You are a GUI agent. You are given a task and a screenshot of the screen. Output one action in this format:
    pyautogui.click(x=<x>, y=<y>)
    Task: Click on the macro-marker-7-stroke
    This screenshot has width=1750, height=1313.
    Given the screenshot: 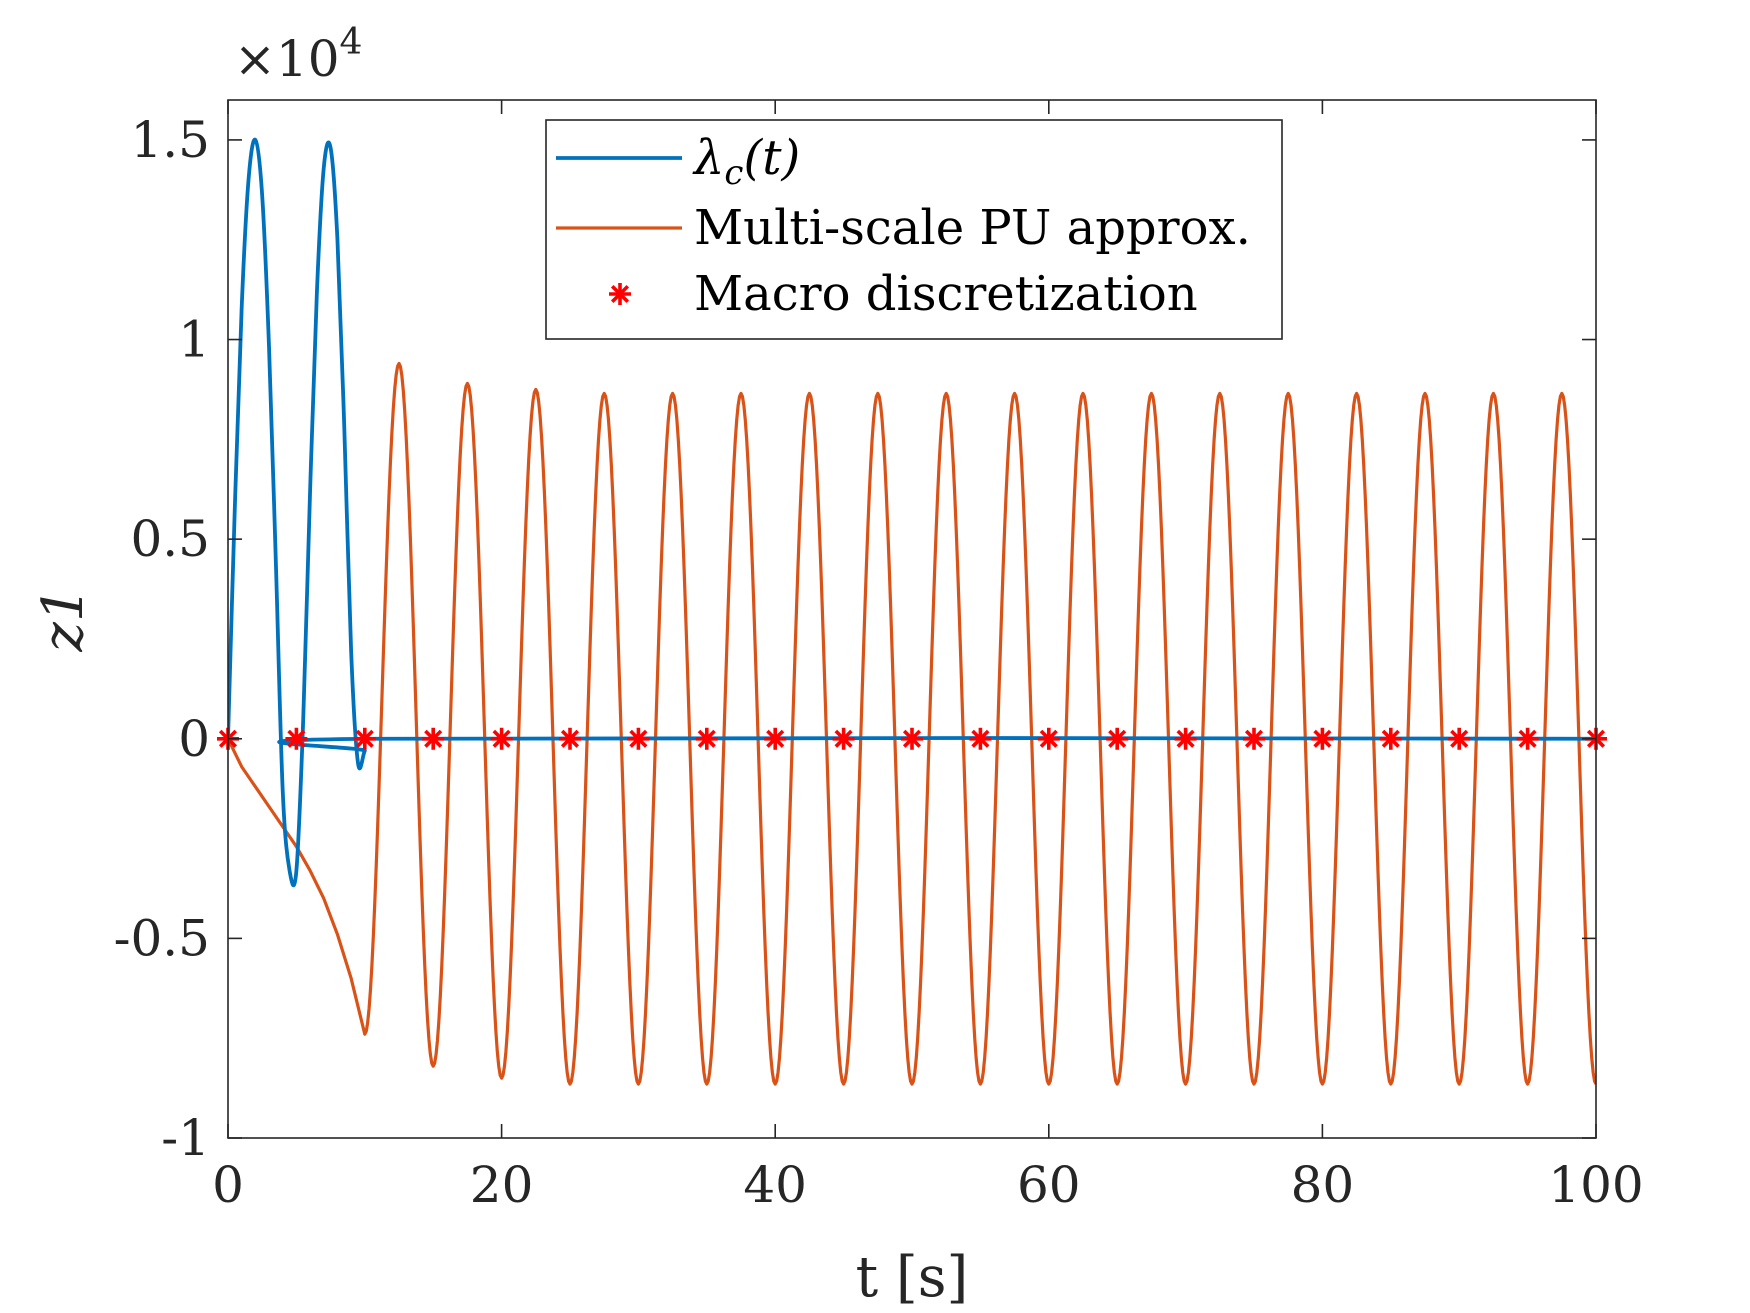 What is the action you would take?
    pyautogui.click(x=706, y=738)
    